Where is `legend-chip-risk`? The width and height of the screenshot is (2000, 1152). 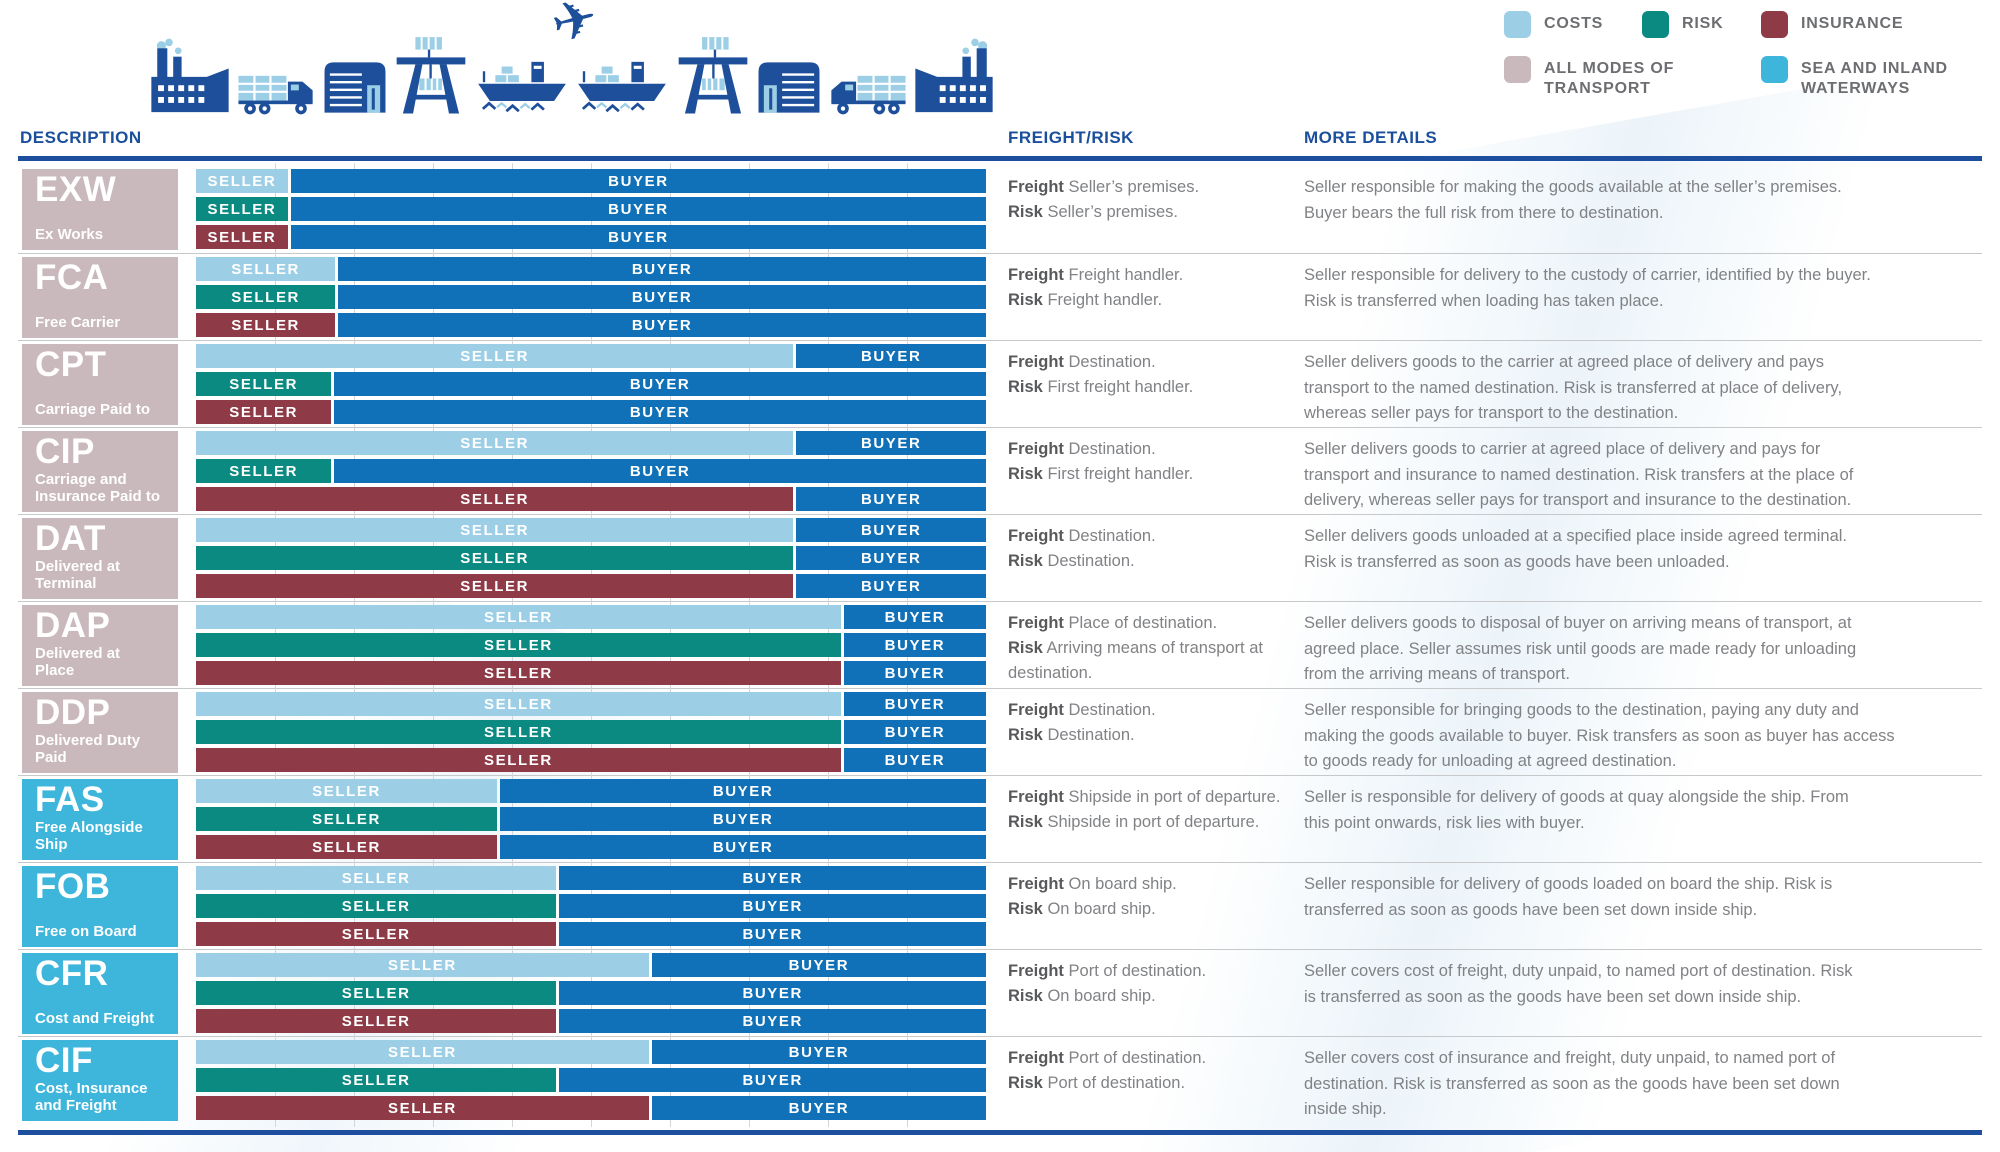 legend-chip-risk is located at coordinates (1655, 24).